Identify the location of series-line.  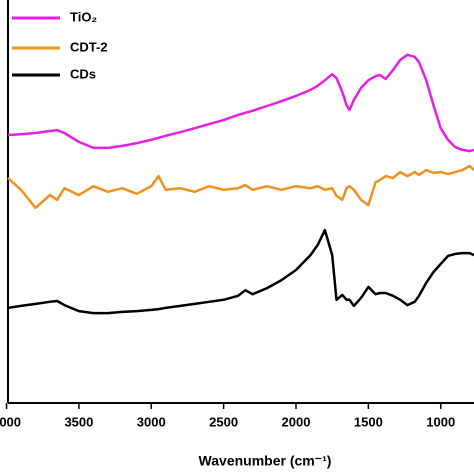
(240, 187).